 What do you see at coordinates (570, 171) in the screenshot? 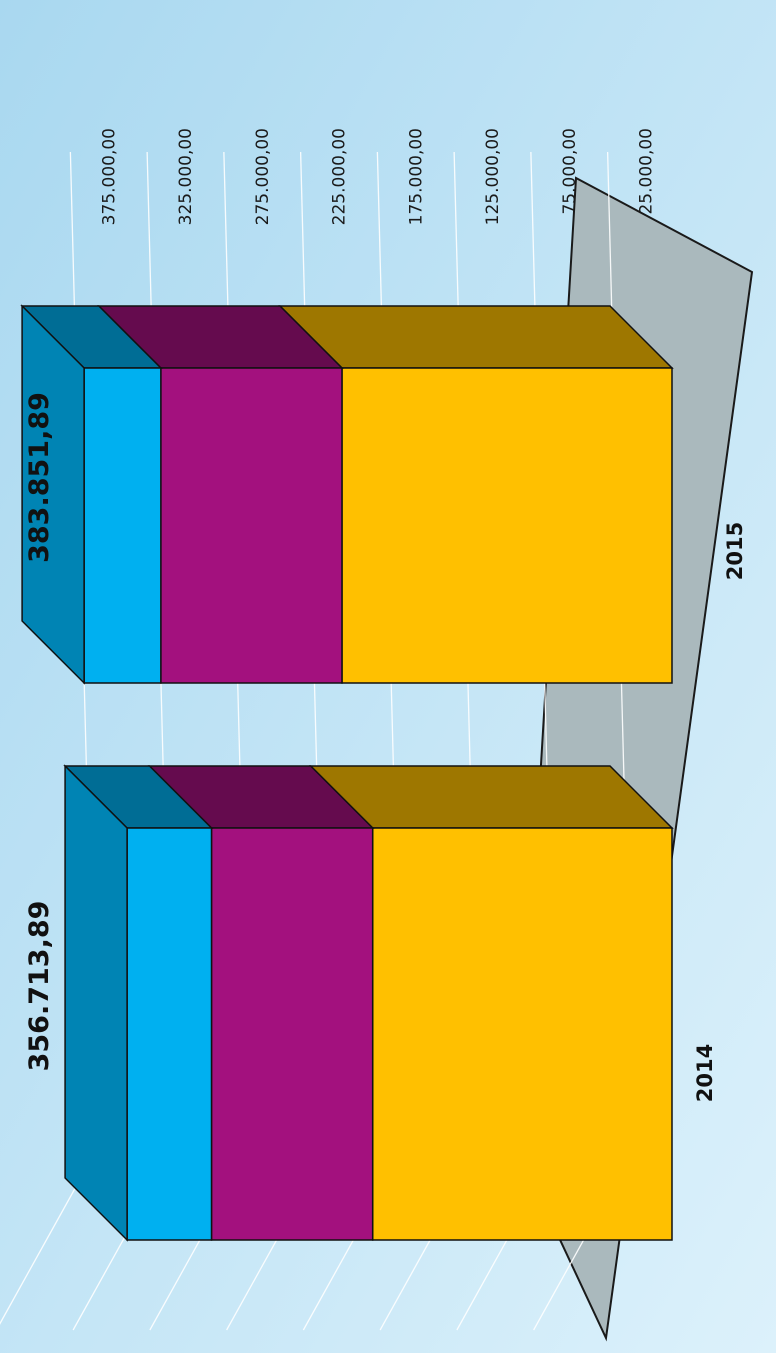
I see `y-tick-label: 75.000,00` at bounding box center [570, 171].